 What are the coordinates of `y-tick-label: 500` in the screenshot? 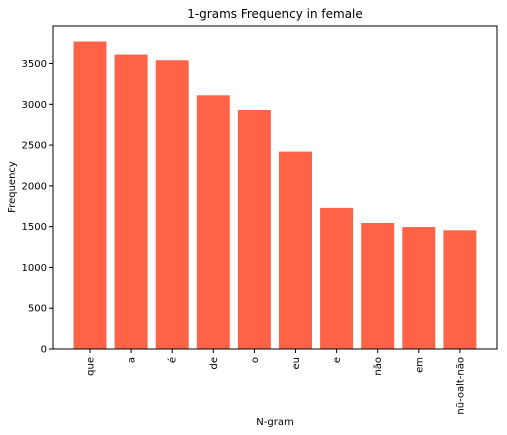 It's located at (37, 309).